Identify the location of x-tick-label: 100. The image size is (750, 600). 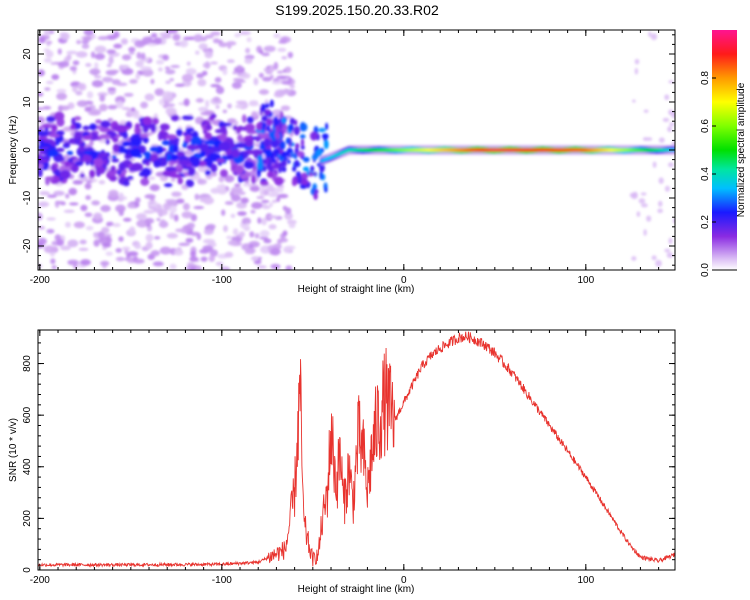
(585, 580).